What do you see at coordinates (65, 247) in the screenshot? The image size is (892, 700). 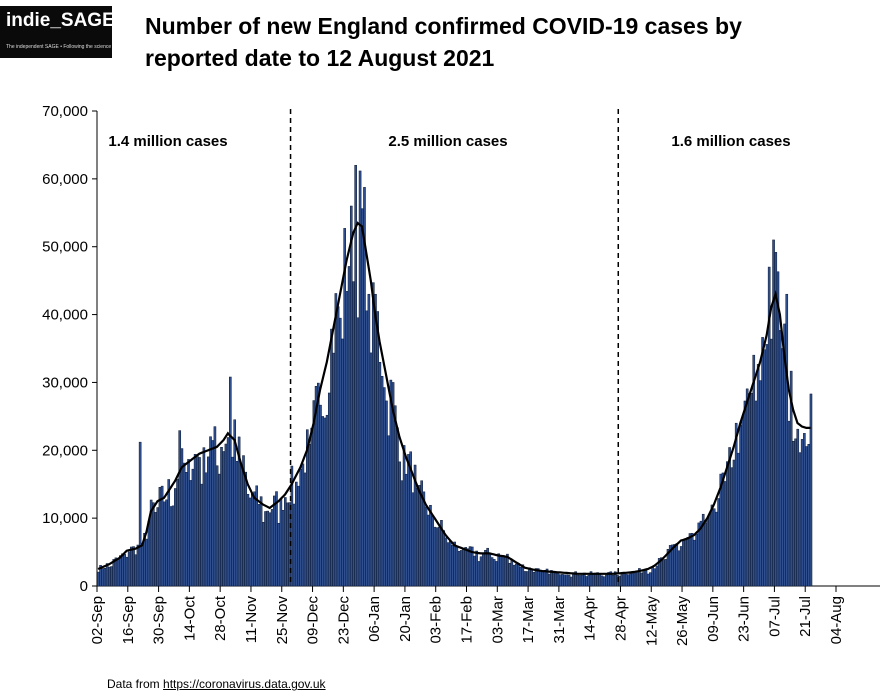 I see `y-tick-label: 50,000` at bounding box center [65, 247].